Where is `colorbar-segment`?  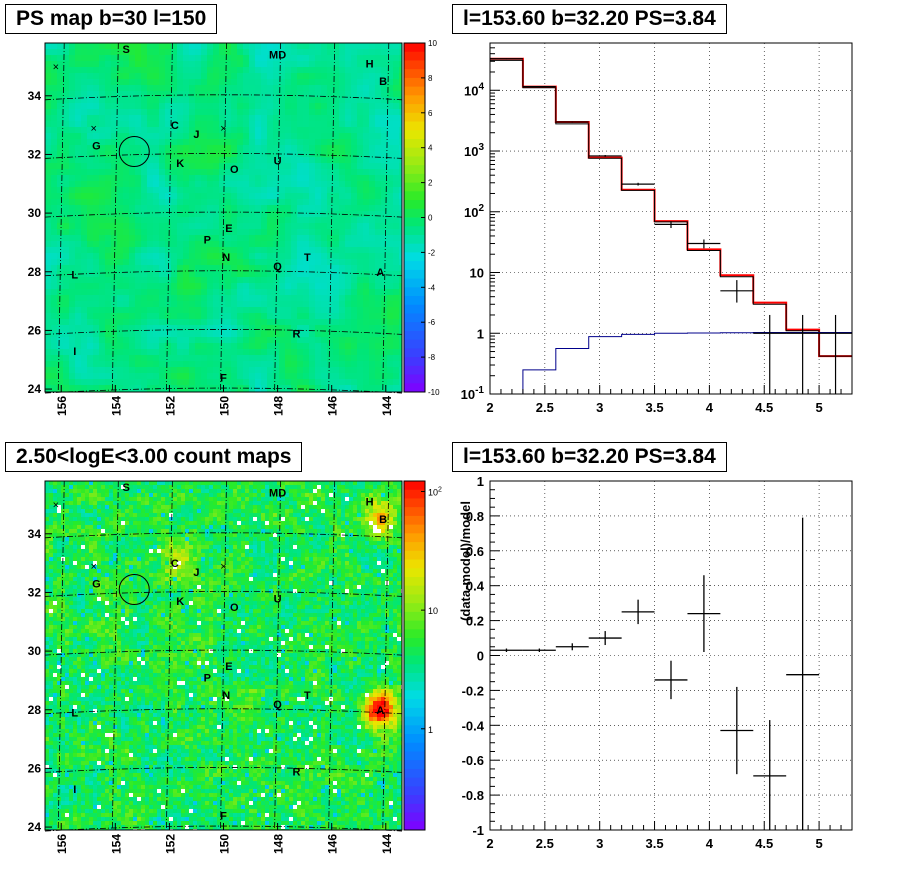
colorbar-segment is located at coordinates (414, 292).